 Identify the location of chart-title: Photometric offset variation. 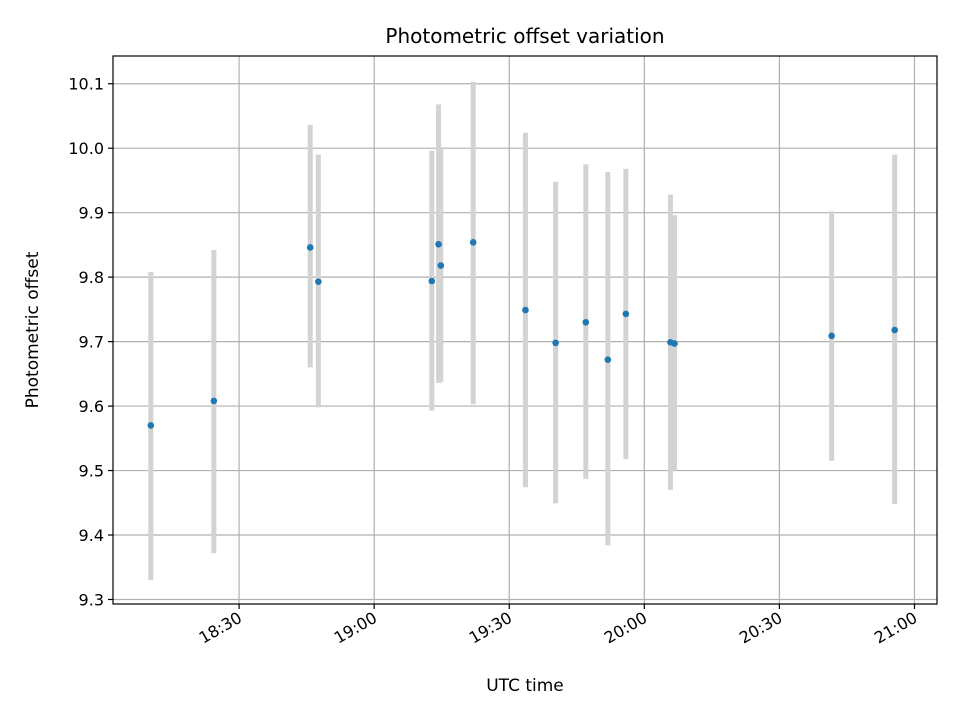
(524, 36).